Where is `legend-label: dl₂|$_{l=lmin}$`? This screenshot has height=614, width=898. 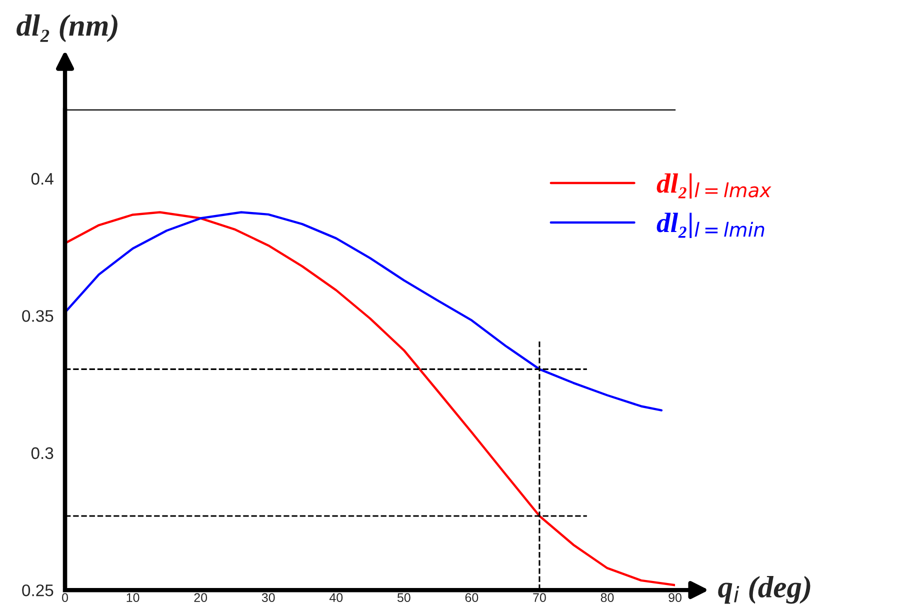 legend-label: dl₂|$_{l=lmin}$ is located at coordinates (710, 225).